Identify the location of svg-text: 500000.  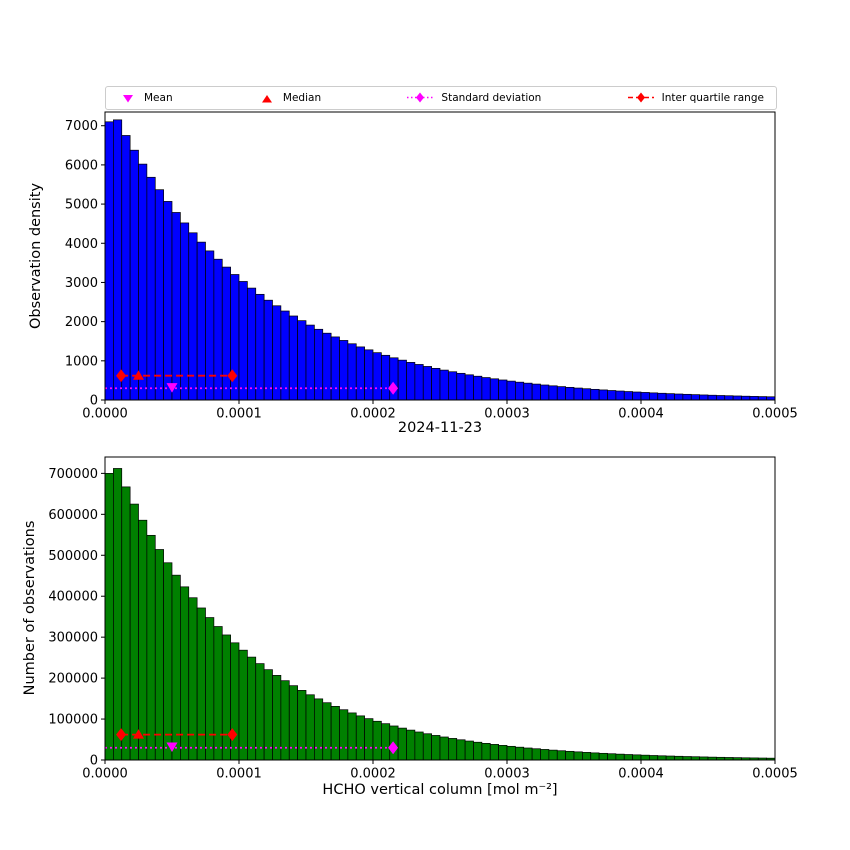
(73, 556).